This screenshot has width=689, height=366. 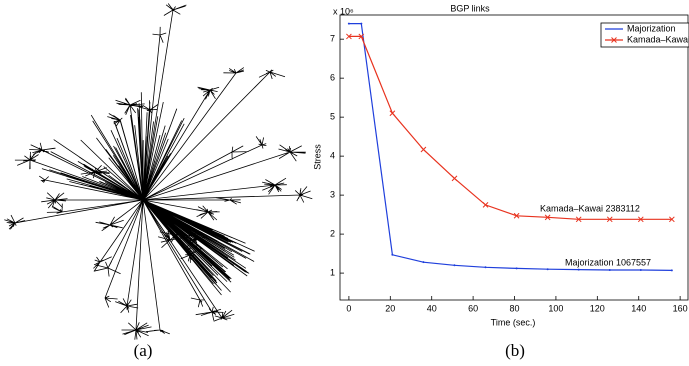 I want to click on x-tick-label: 100, so click(x=555, y=308).